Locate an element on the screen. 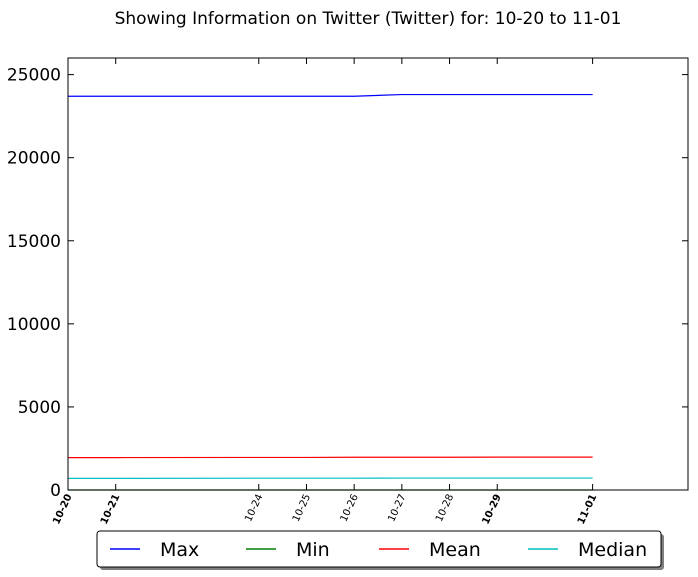 This screenshot has width=698, height=577. y-tick-label: 25000 is located at coordinates (34, 76).